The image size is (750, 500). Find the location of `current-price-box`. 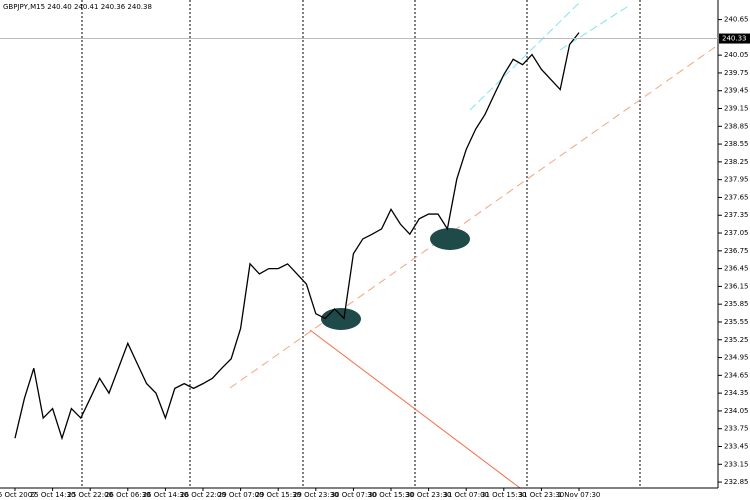

current-price-box is located at coordinates (734, 38).